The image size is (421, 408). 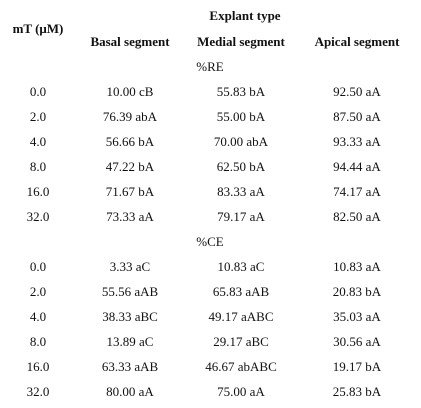 I want to click on column-header: Medial segment, so click(x=241, y=41).